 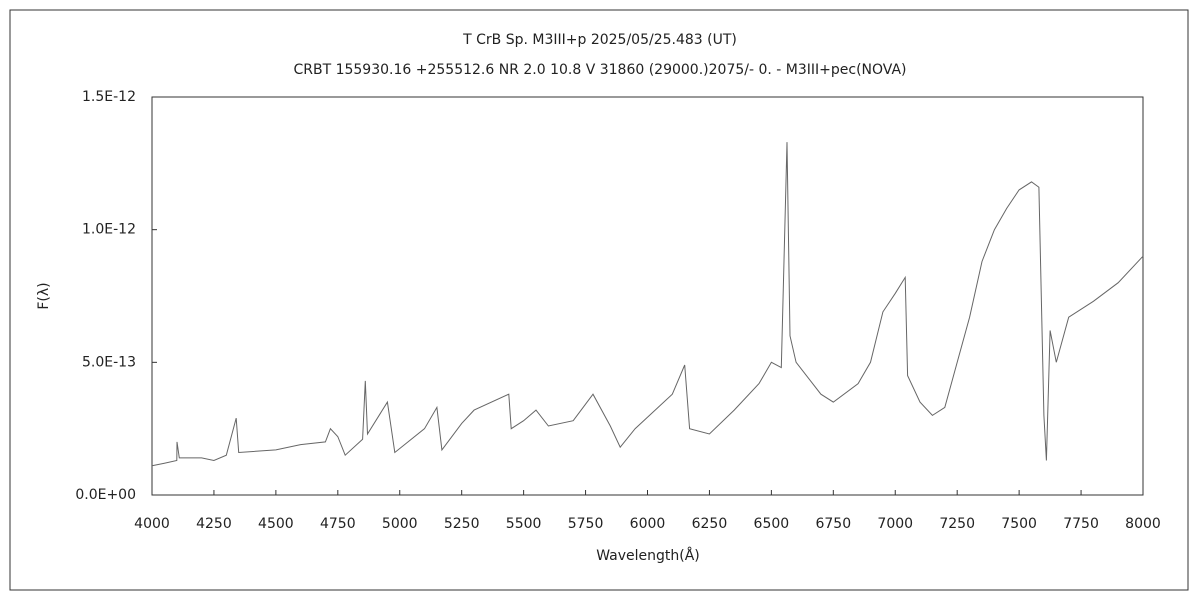 What do you see at coordinates (276, 524) in the screenshot?
I see `x-tick-label: 4500` at bounding box center [276, 524].